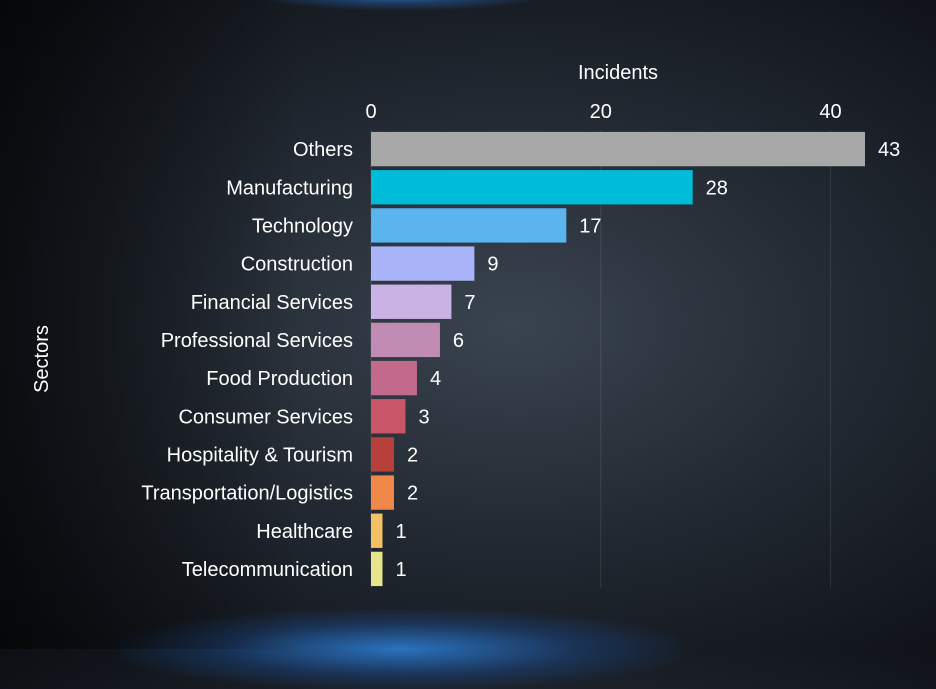 The height and width of the screenshot is (689, 936). Describe the element at coordinates (247, 494) in the screenshot. I see `category-label: Transportation/Logistics` at that location.